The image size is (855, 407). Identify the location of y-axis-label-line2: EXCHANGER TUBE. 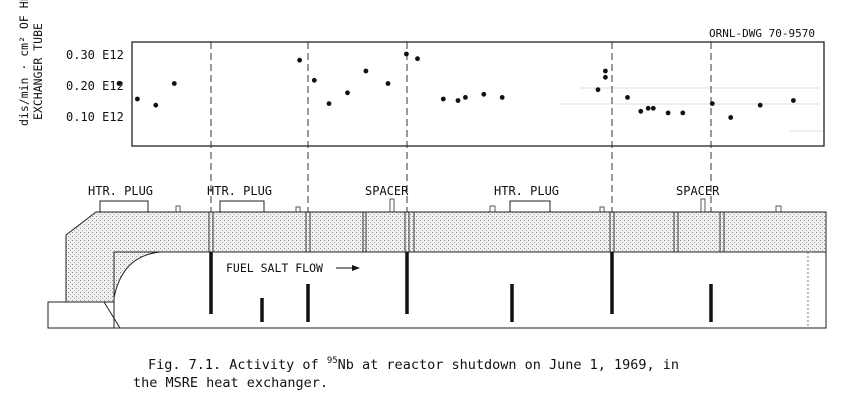
(38, 71).